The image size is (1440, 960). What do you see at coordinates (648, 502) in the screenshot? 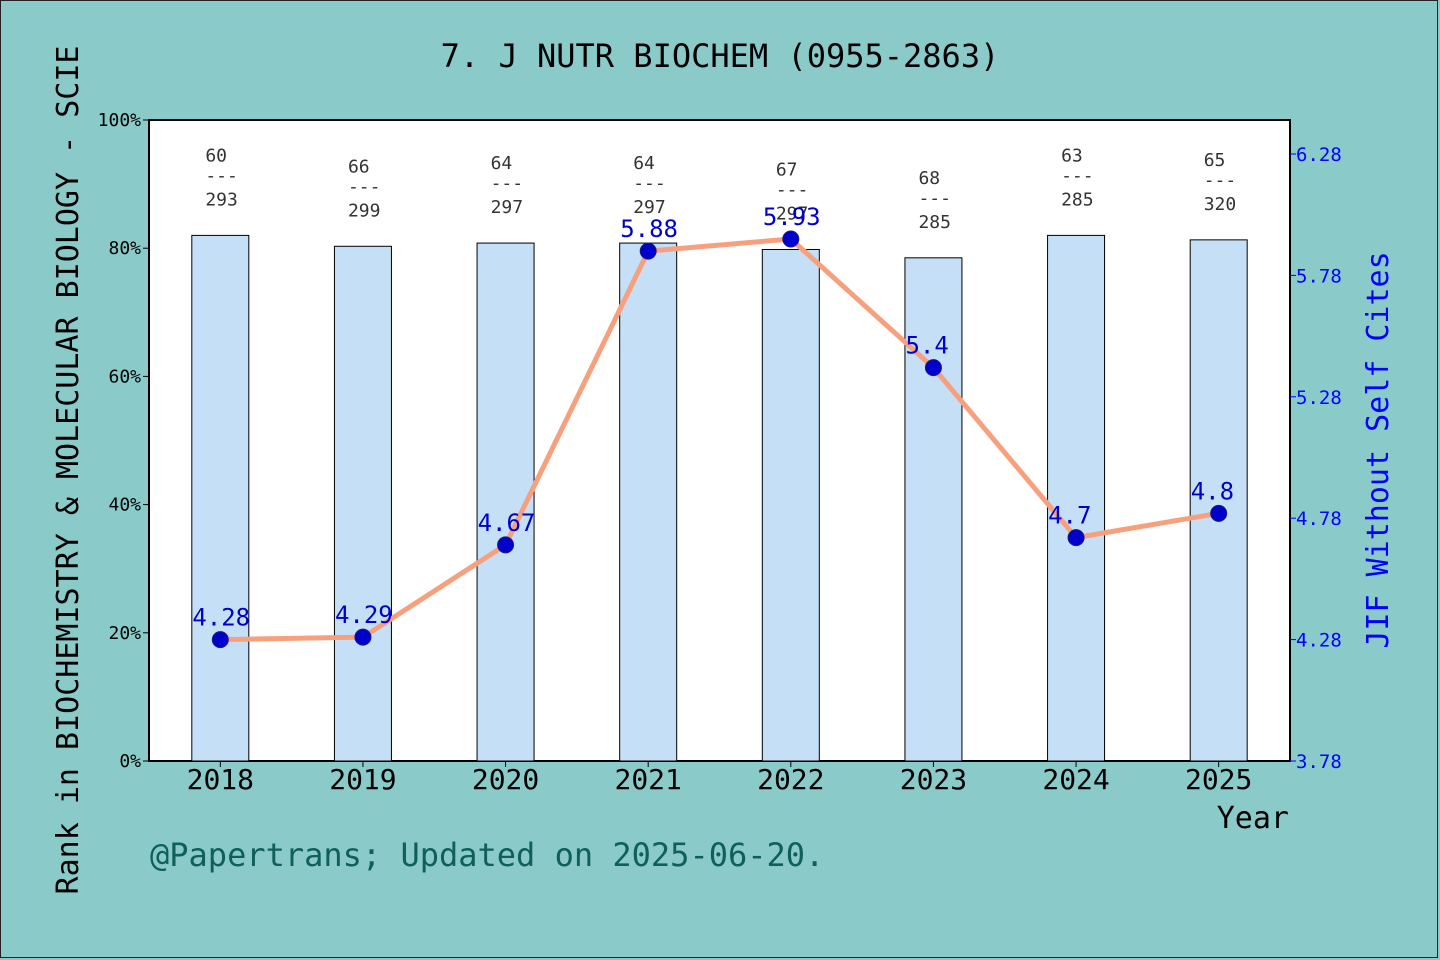
I see `bar-2021` at bounding box center [648, 502].